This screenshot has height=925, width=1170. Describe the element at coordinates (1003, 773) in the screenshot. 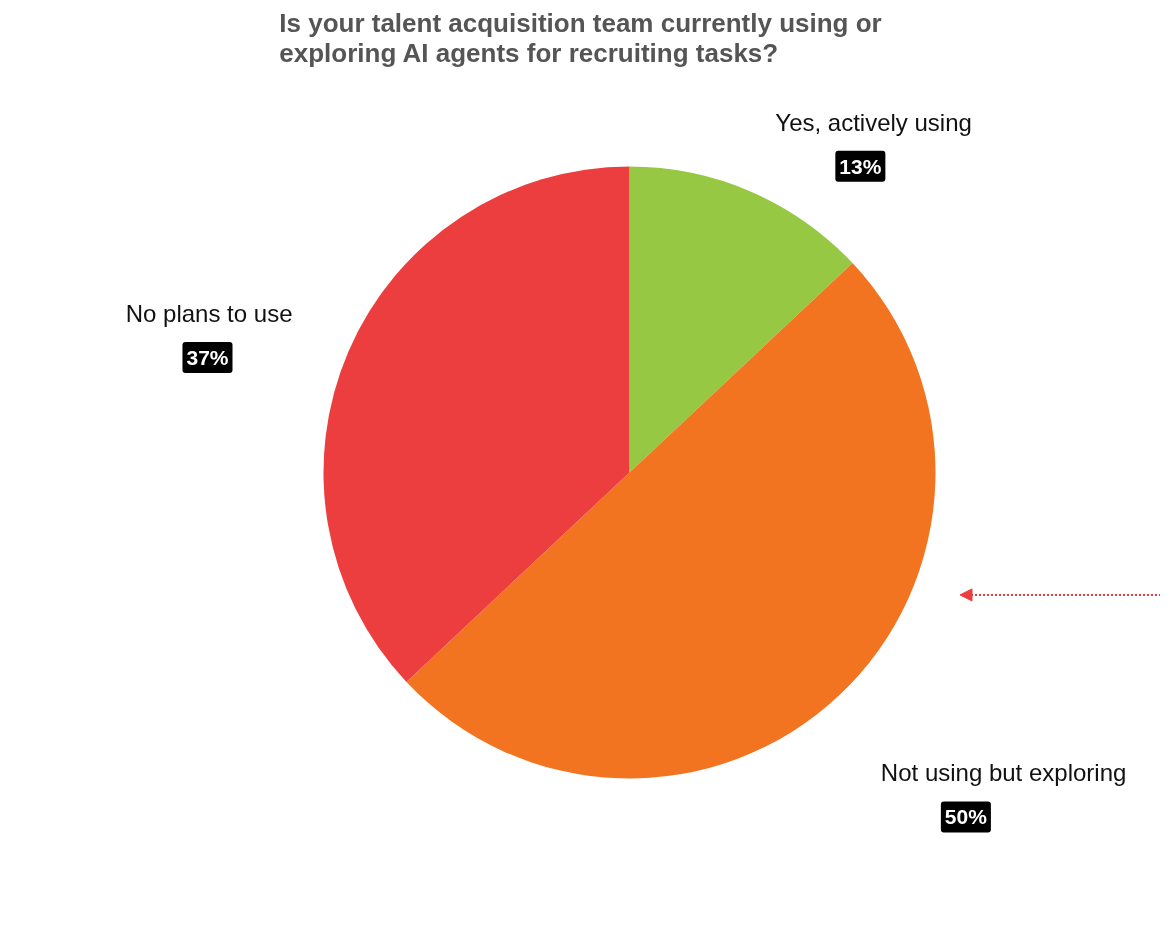

I see `slice-label: Not using but exploring` at that location.